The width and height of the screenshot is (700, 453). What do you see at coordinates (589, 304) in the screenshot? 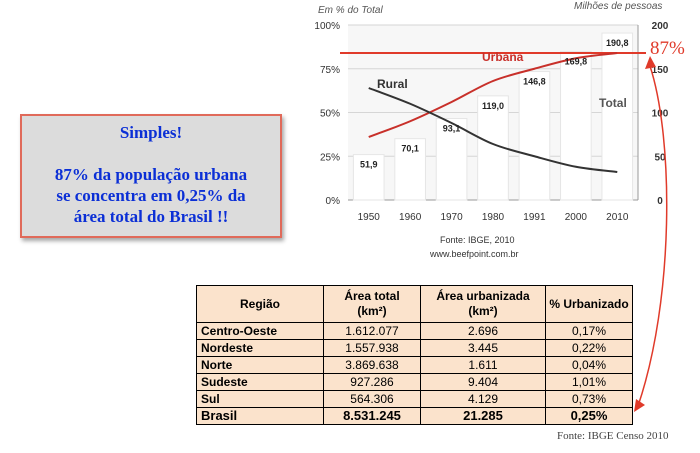
I see `header-pct-urbanizado: % Urbanizado` at bounding box center [589, 304].